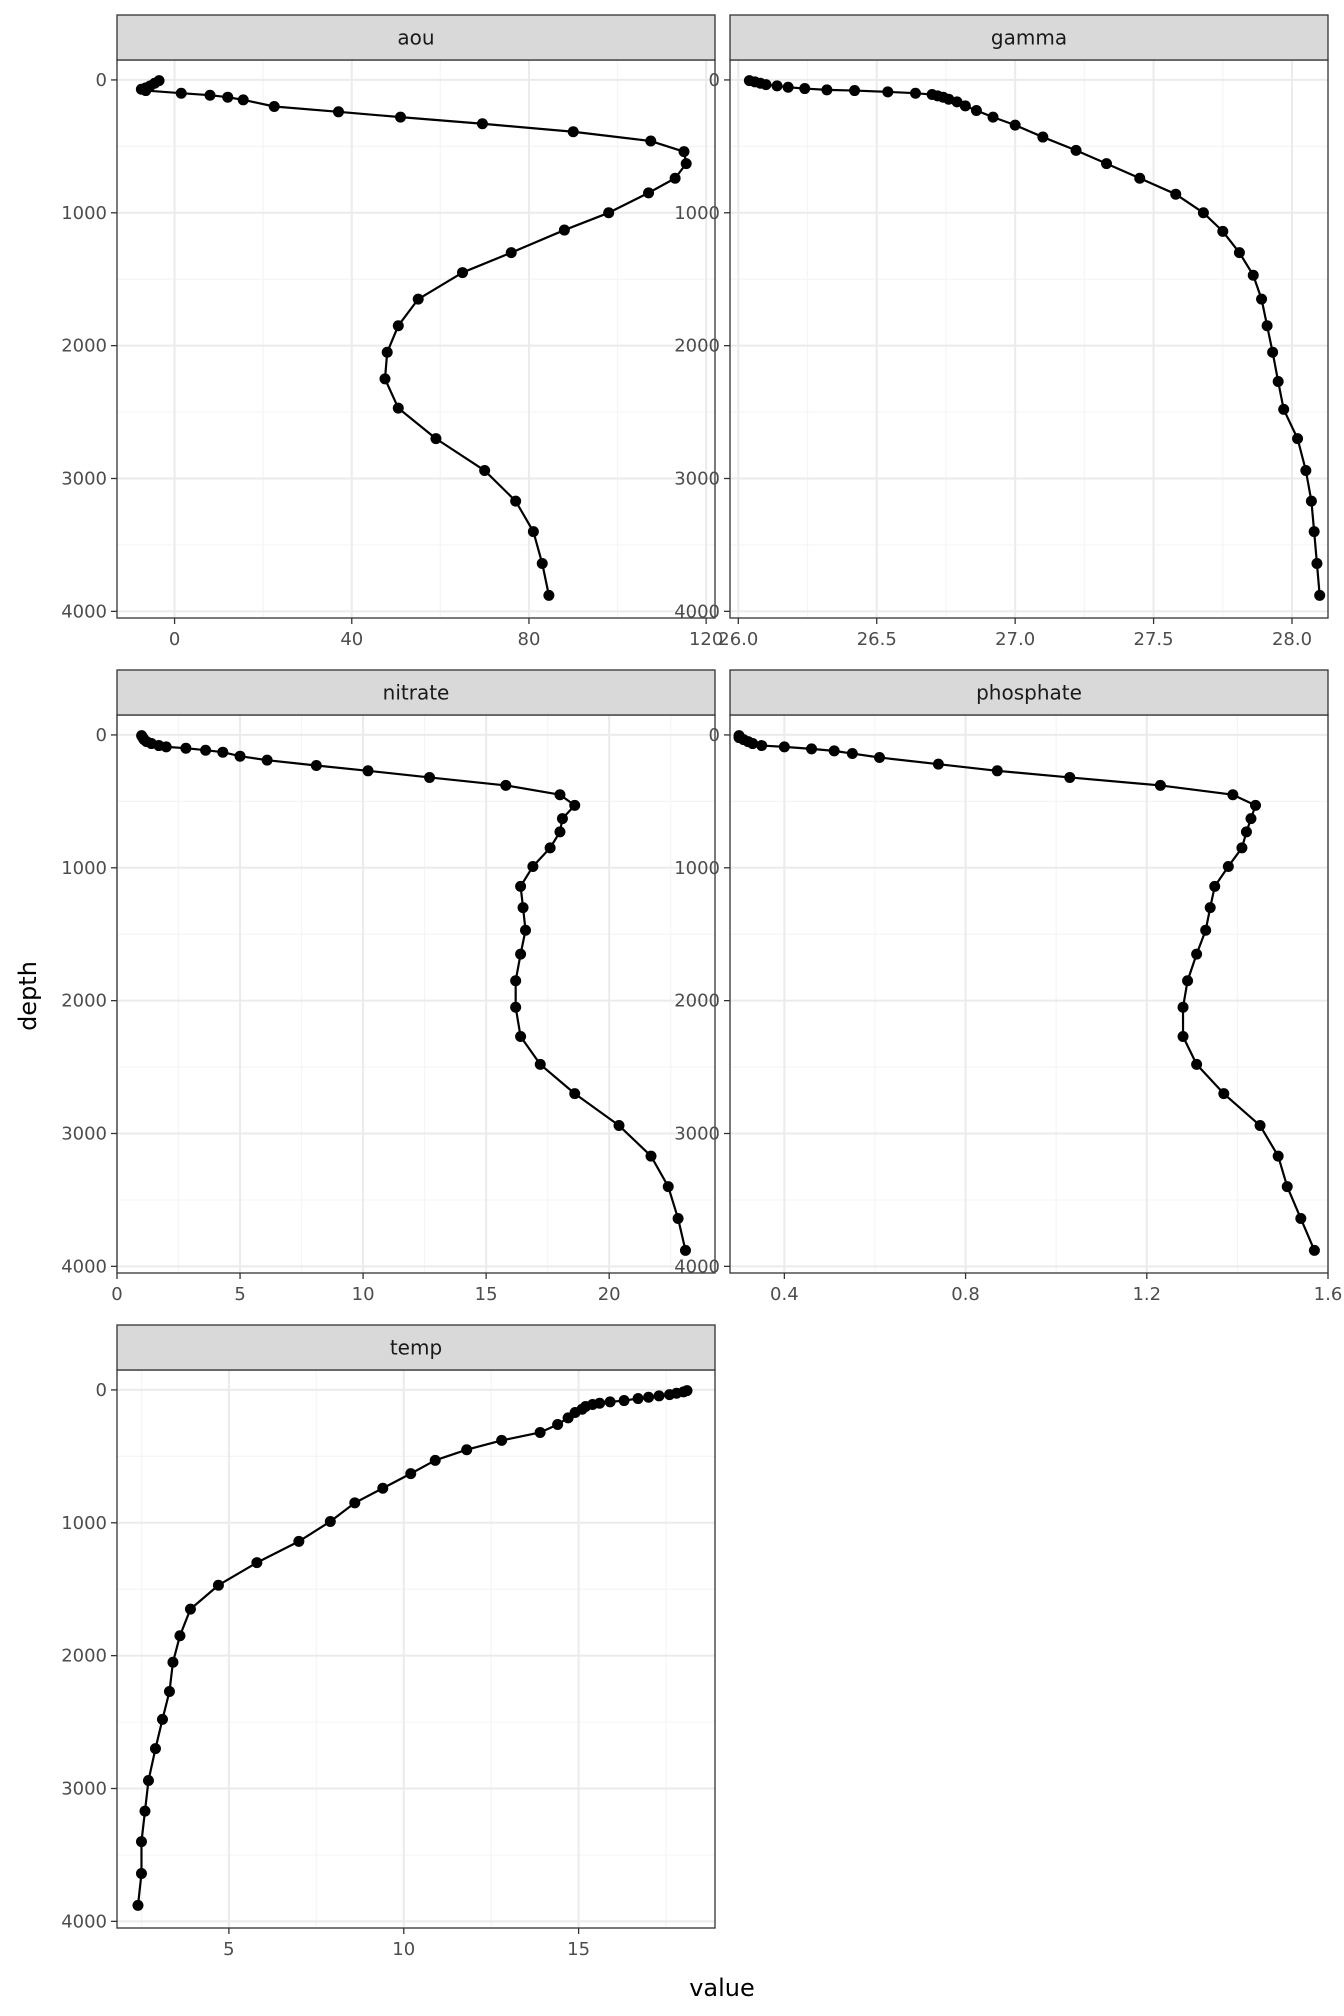 This screenshot has height=2016, width=1344. Describe the element at coordinates (1015, 639) in the screenshot. I see `x-tick-label: 27.0` at that location.